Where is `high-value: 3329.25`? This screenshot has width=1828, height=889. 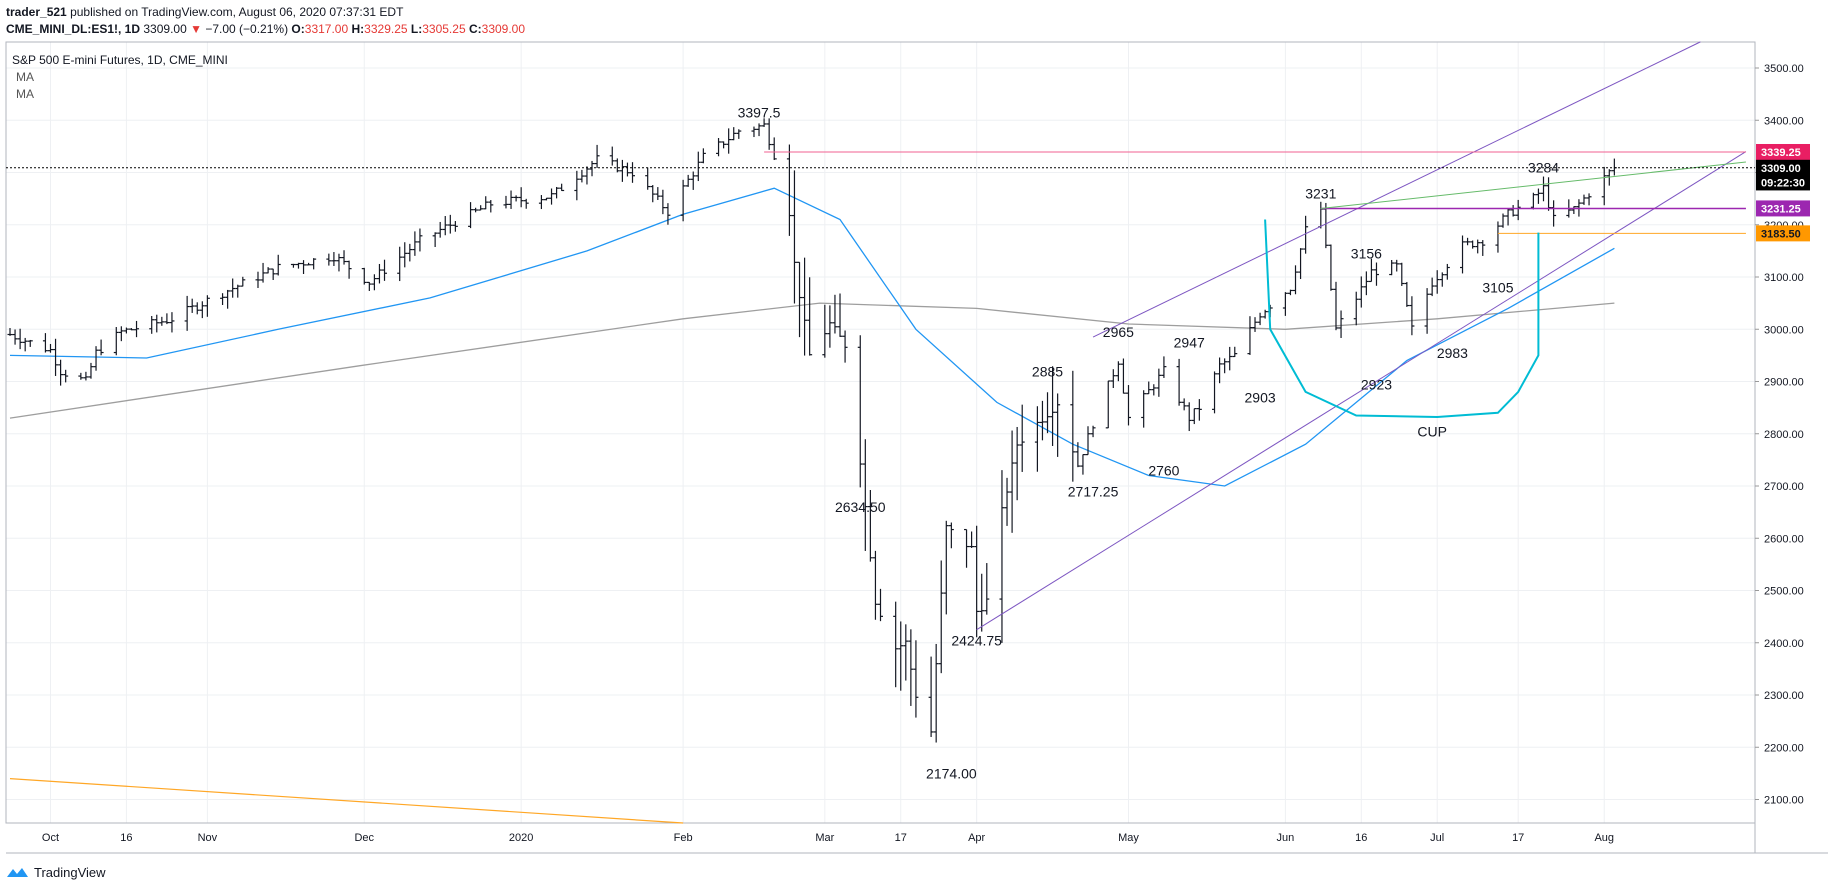
high-value: 3329.25 is located at coordinates (386, 29).